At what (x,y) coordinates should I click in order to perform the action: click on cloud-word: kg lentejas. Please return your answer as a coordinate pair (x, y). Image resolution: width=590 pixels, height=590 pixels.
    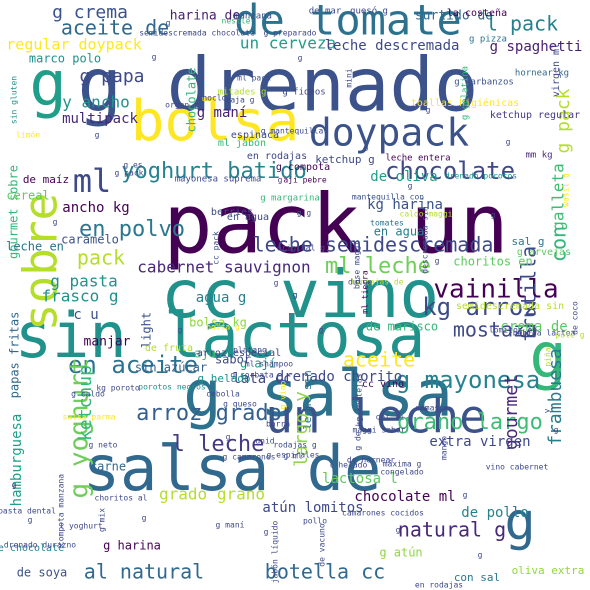
    Looking at the image, I should click on (359, 399).